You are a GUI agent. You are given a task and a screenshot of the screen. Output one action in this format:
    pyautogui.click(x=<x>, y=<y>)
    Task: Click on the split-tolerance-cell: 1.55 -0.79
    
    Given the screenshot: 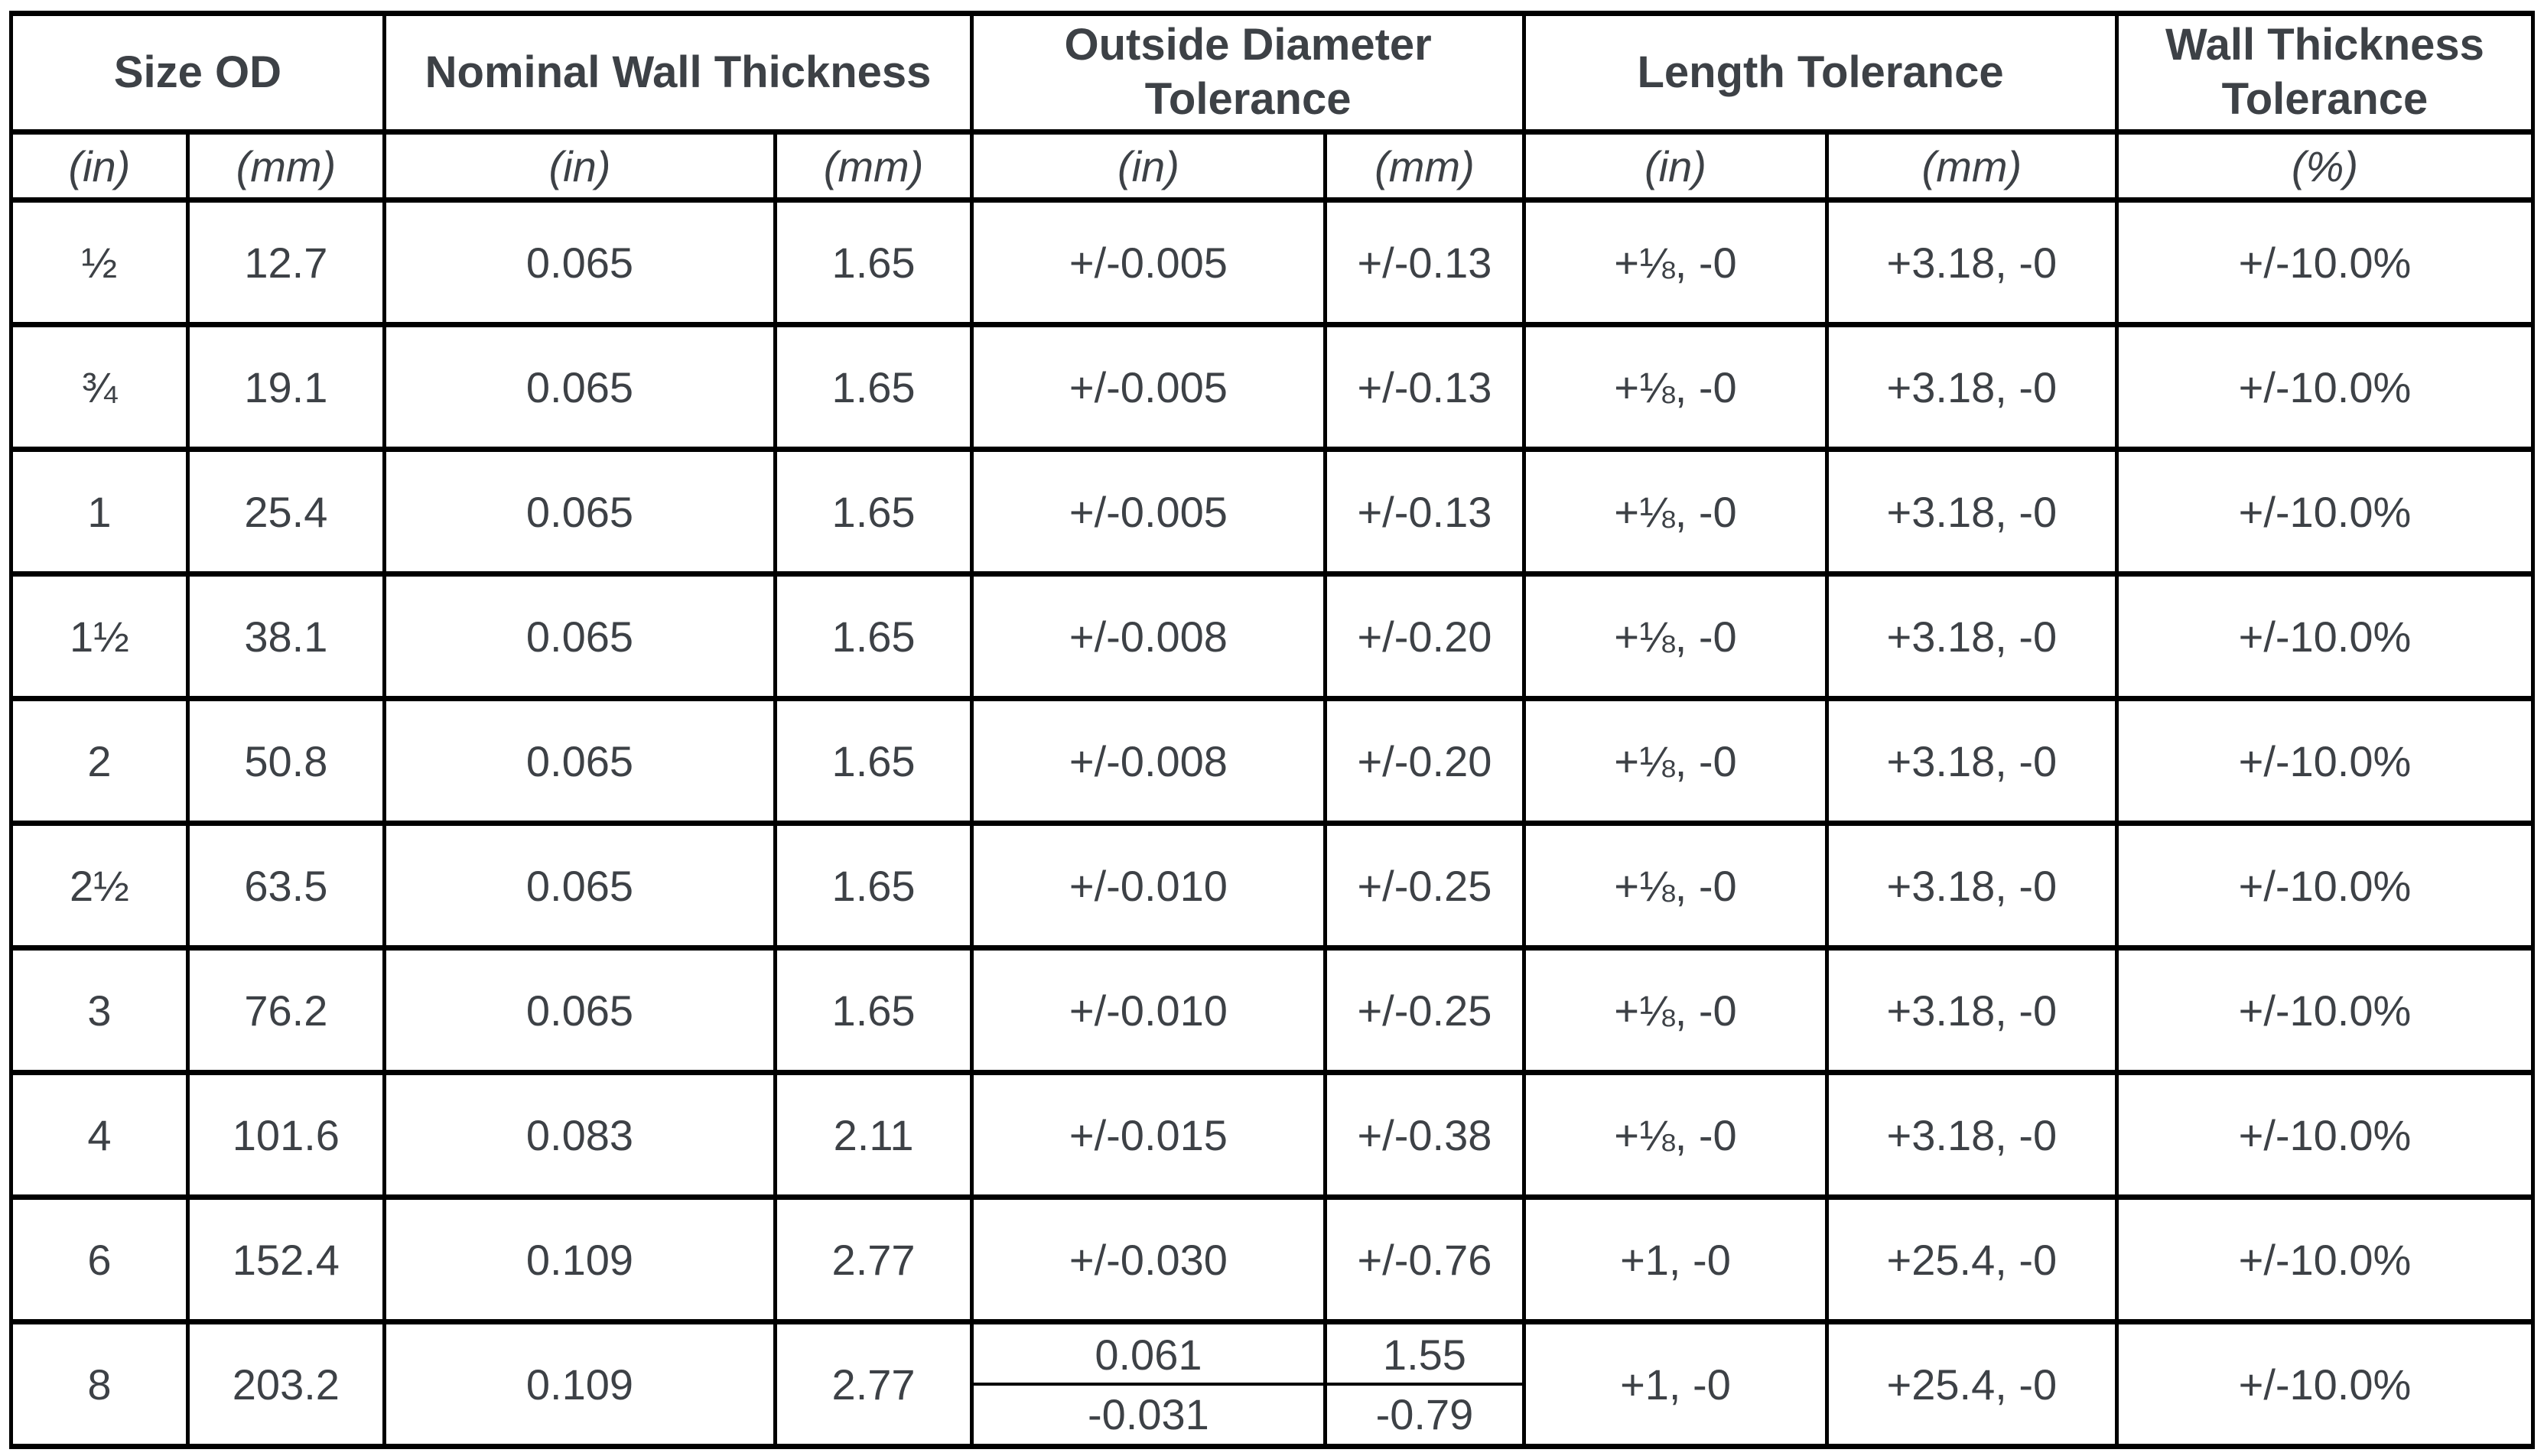 What is the action you would take?
    pyautogui.click(x=1424, y=1384)
    